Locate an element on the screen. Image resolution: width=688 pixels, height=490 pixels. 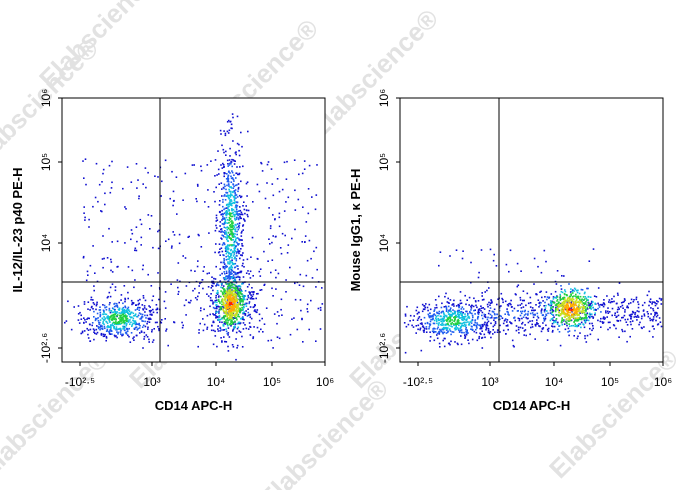
x-tick-label: 10⁴ is located at coordinates (554, 382).